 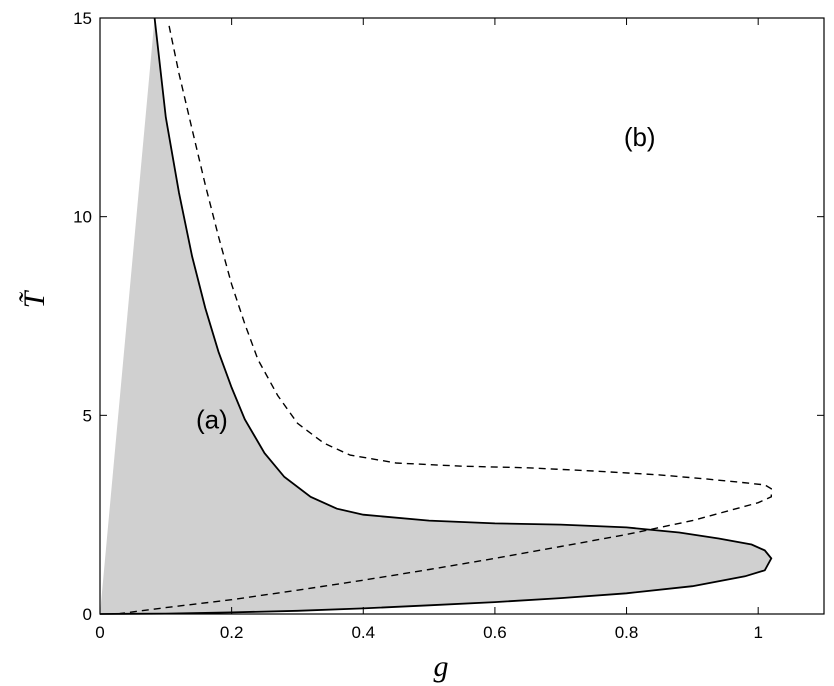 What do you see at coordinates (640, 137) in the screenshot?
I see `region-label: (b)` at bounding box center [640, 137].